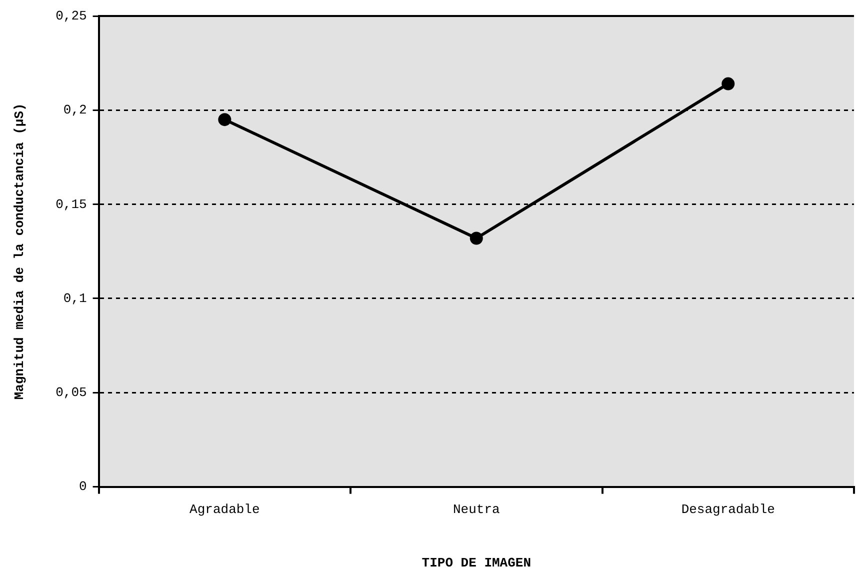 Image resolution: width=862 pixels, height=585 pixels. What do you see at coordinates (476, 510) in the screenshot?
I see `x-tick-label: Neutra` at bounding box center [476, 510].